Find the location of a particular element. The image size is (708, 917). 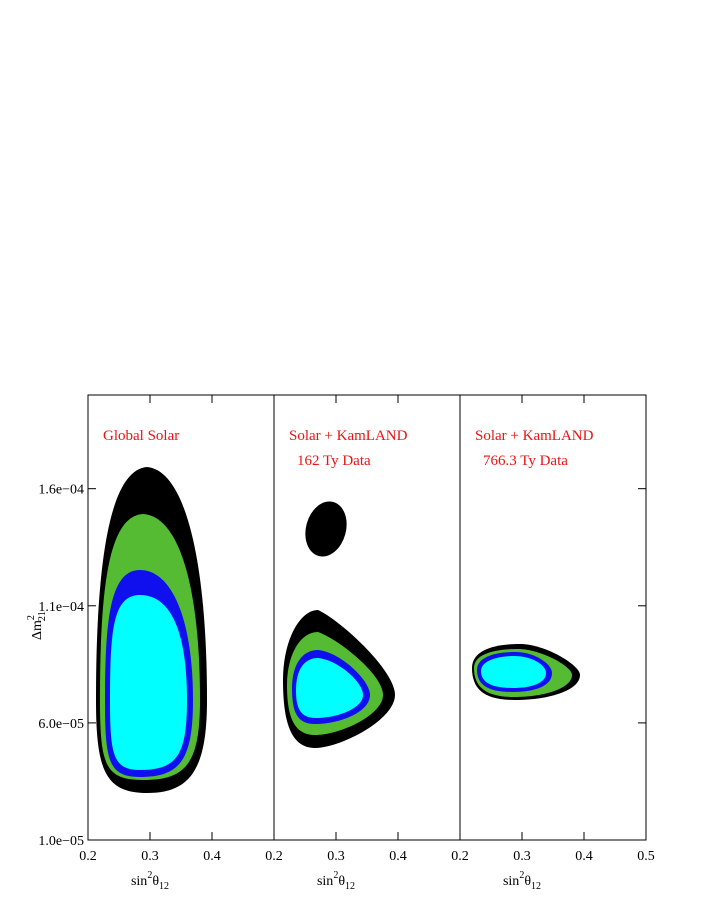

panel-annotation: 162 Ty Data is located at coordinates (334, 461).